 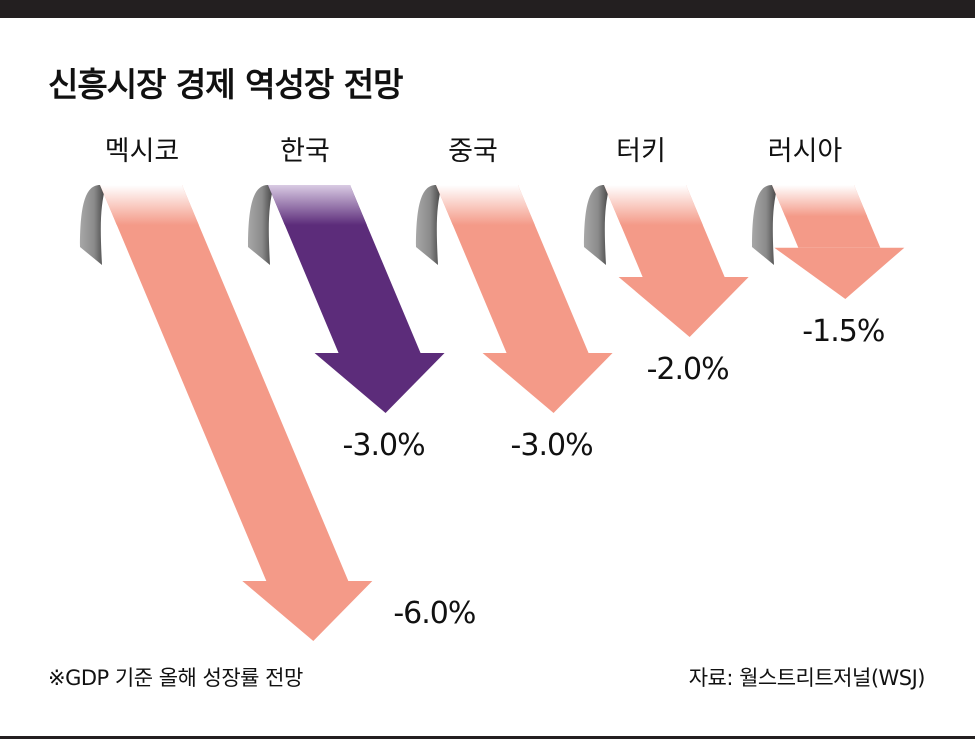 I want to click on category-label: 멕시코, so click(x=142, y=151).